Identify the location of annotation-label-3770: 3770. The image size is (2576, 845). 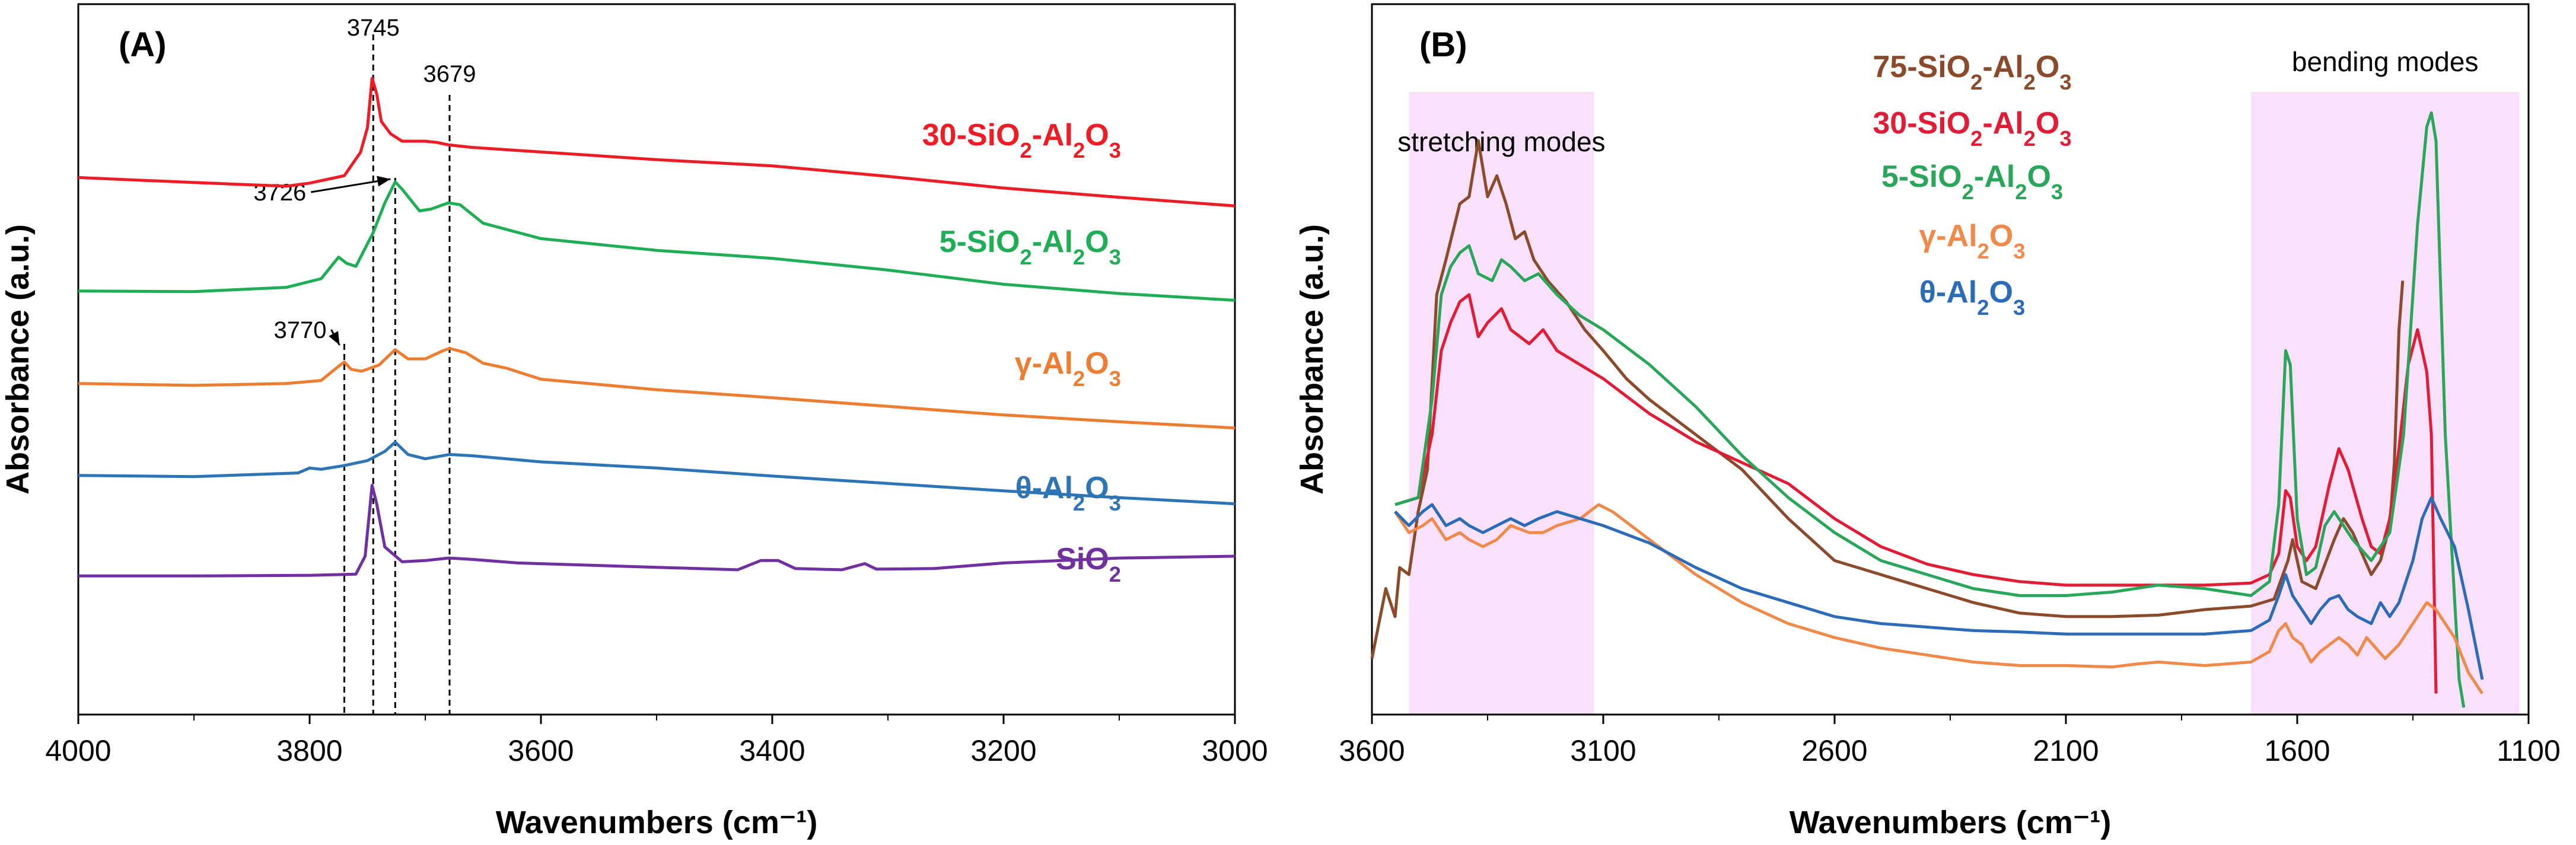
(300, 330).